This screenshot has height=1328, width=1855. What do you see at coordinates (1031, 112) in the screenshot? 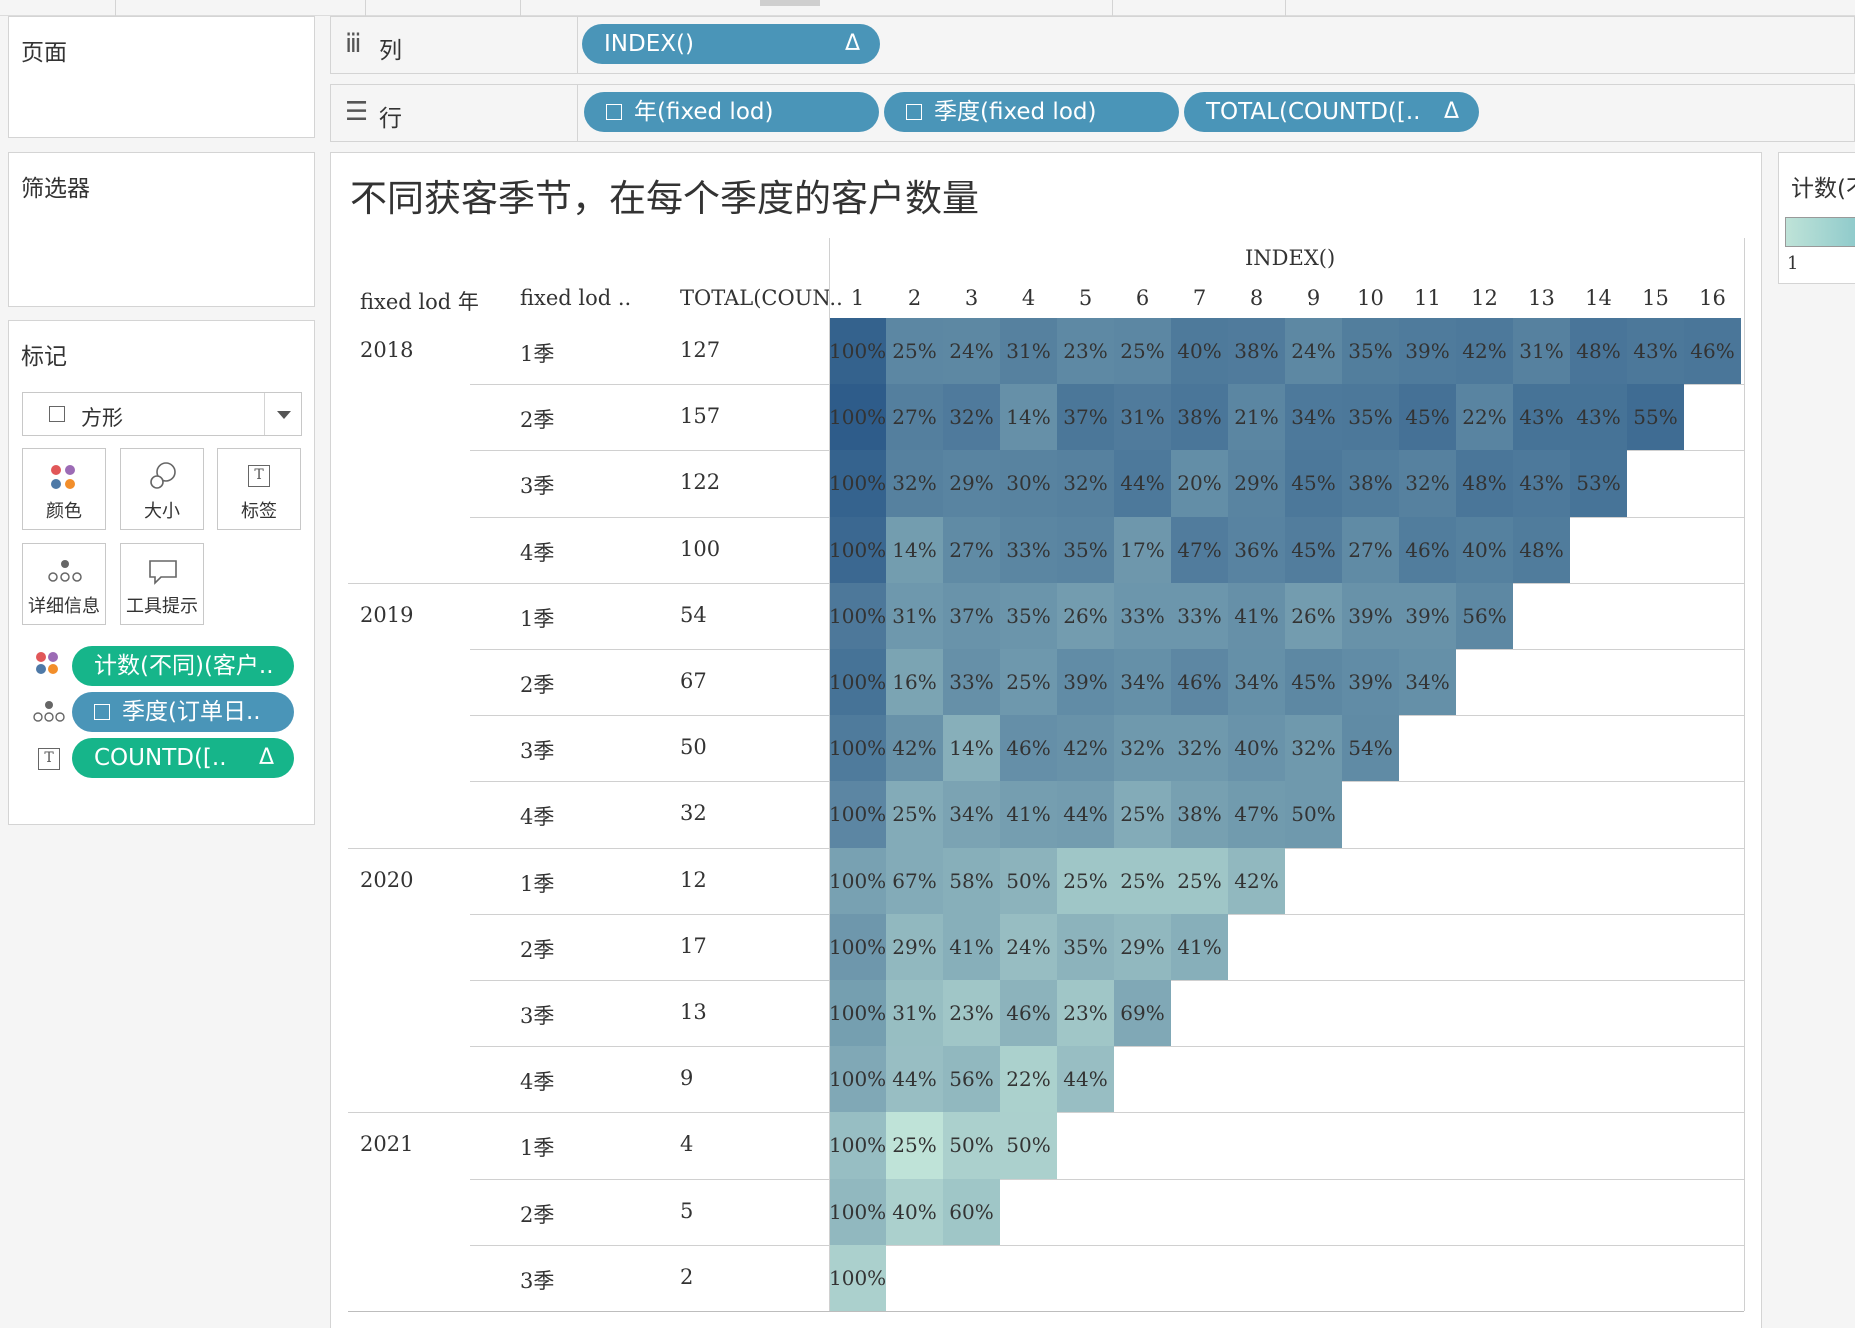
I see `rows-pill-quarter: 季度(fixed lod)` at bounding box center [1031, 112].